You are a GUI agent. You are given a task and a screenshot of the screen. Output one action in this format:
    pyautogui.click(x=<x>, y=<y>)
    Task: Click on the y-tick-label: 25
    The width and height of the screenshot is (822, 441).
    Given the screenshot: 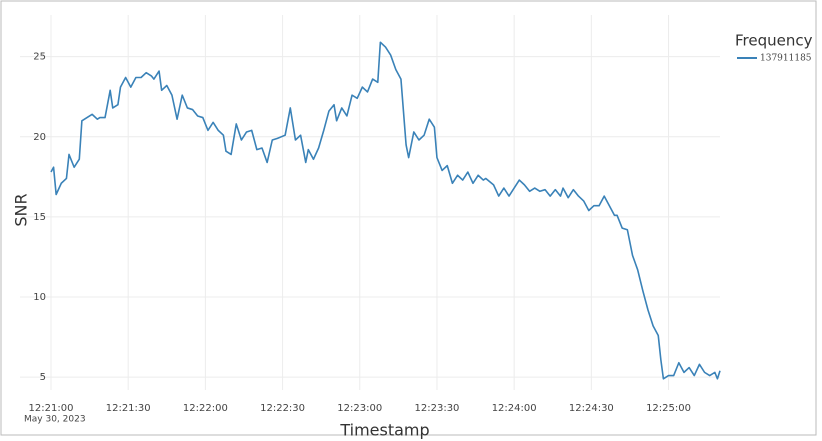 What is the action you would take?
    pyautogui.click(x=39, y=57)
    